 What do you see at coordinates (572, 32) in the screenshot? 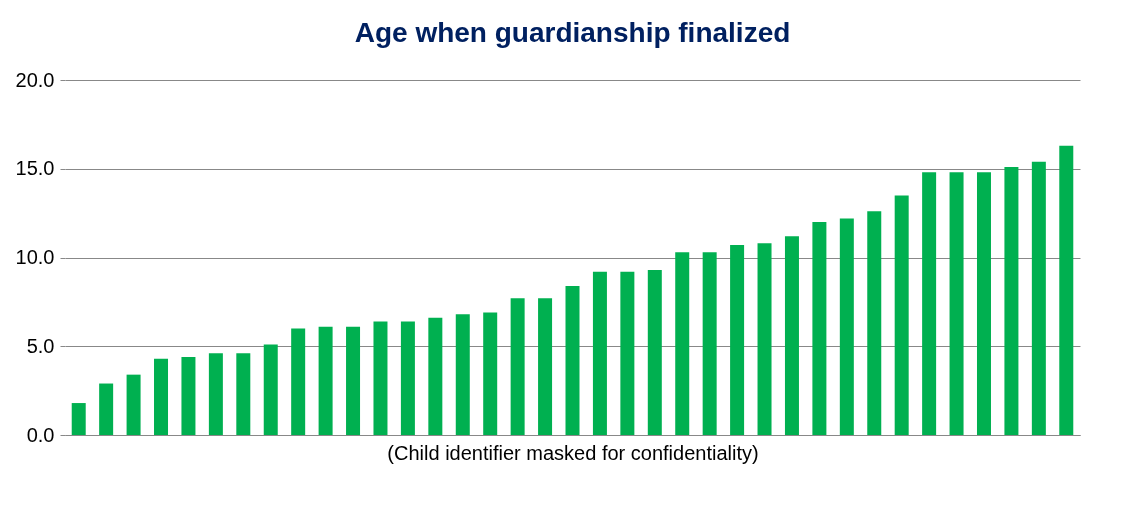
I see `chart-title: Age when guardianship finalized` at bounding box center [572, 32].